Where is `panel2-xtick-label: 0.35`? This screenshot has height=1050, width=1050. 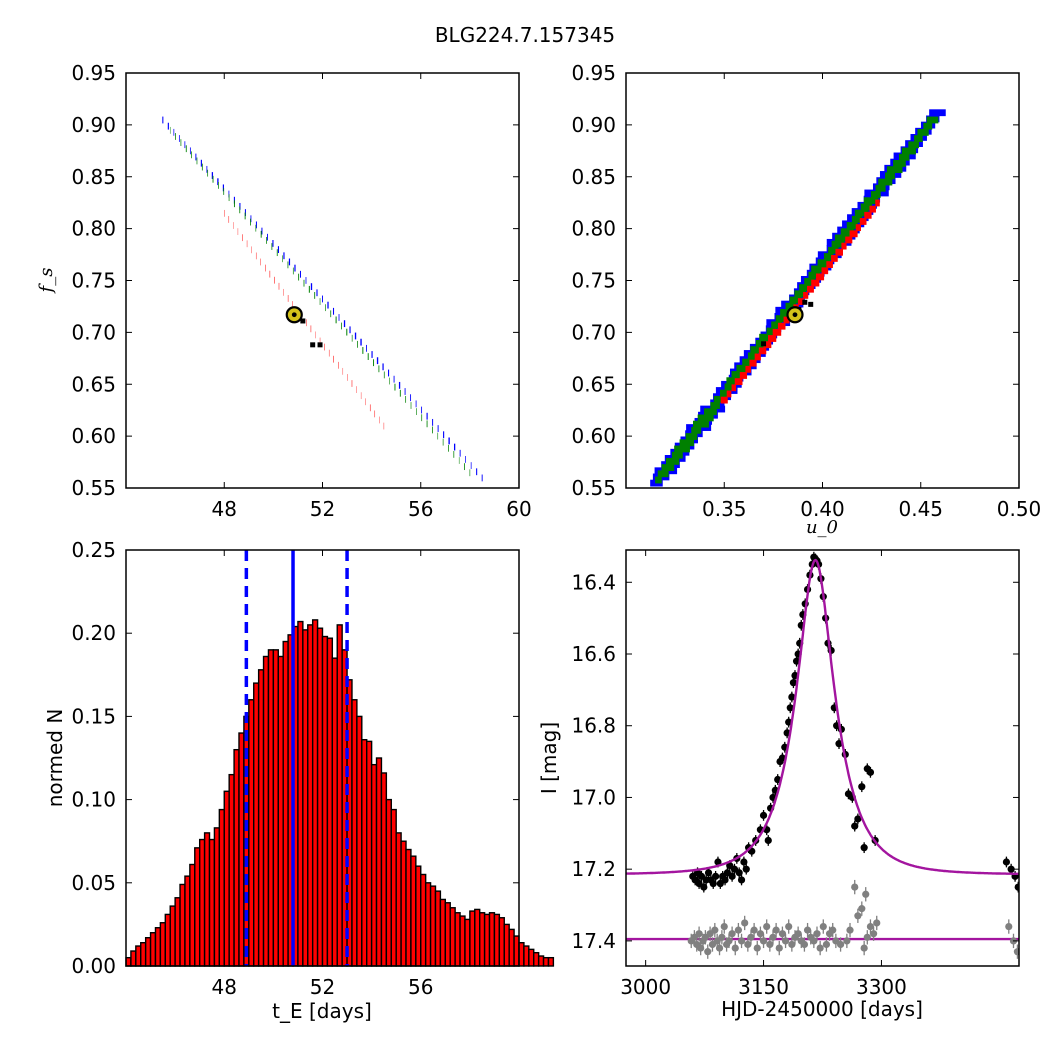
panel2-xtick-label: 0.35 is located at coordinates (724, 509).